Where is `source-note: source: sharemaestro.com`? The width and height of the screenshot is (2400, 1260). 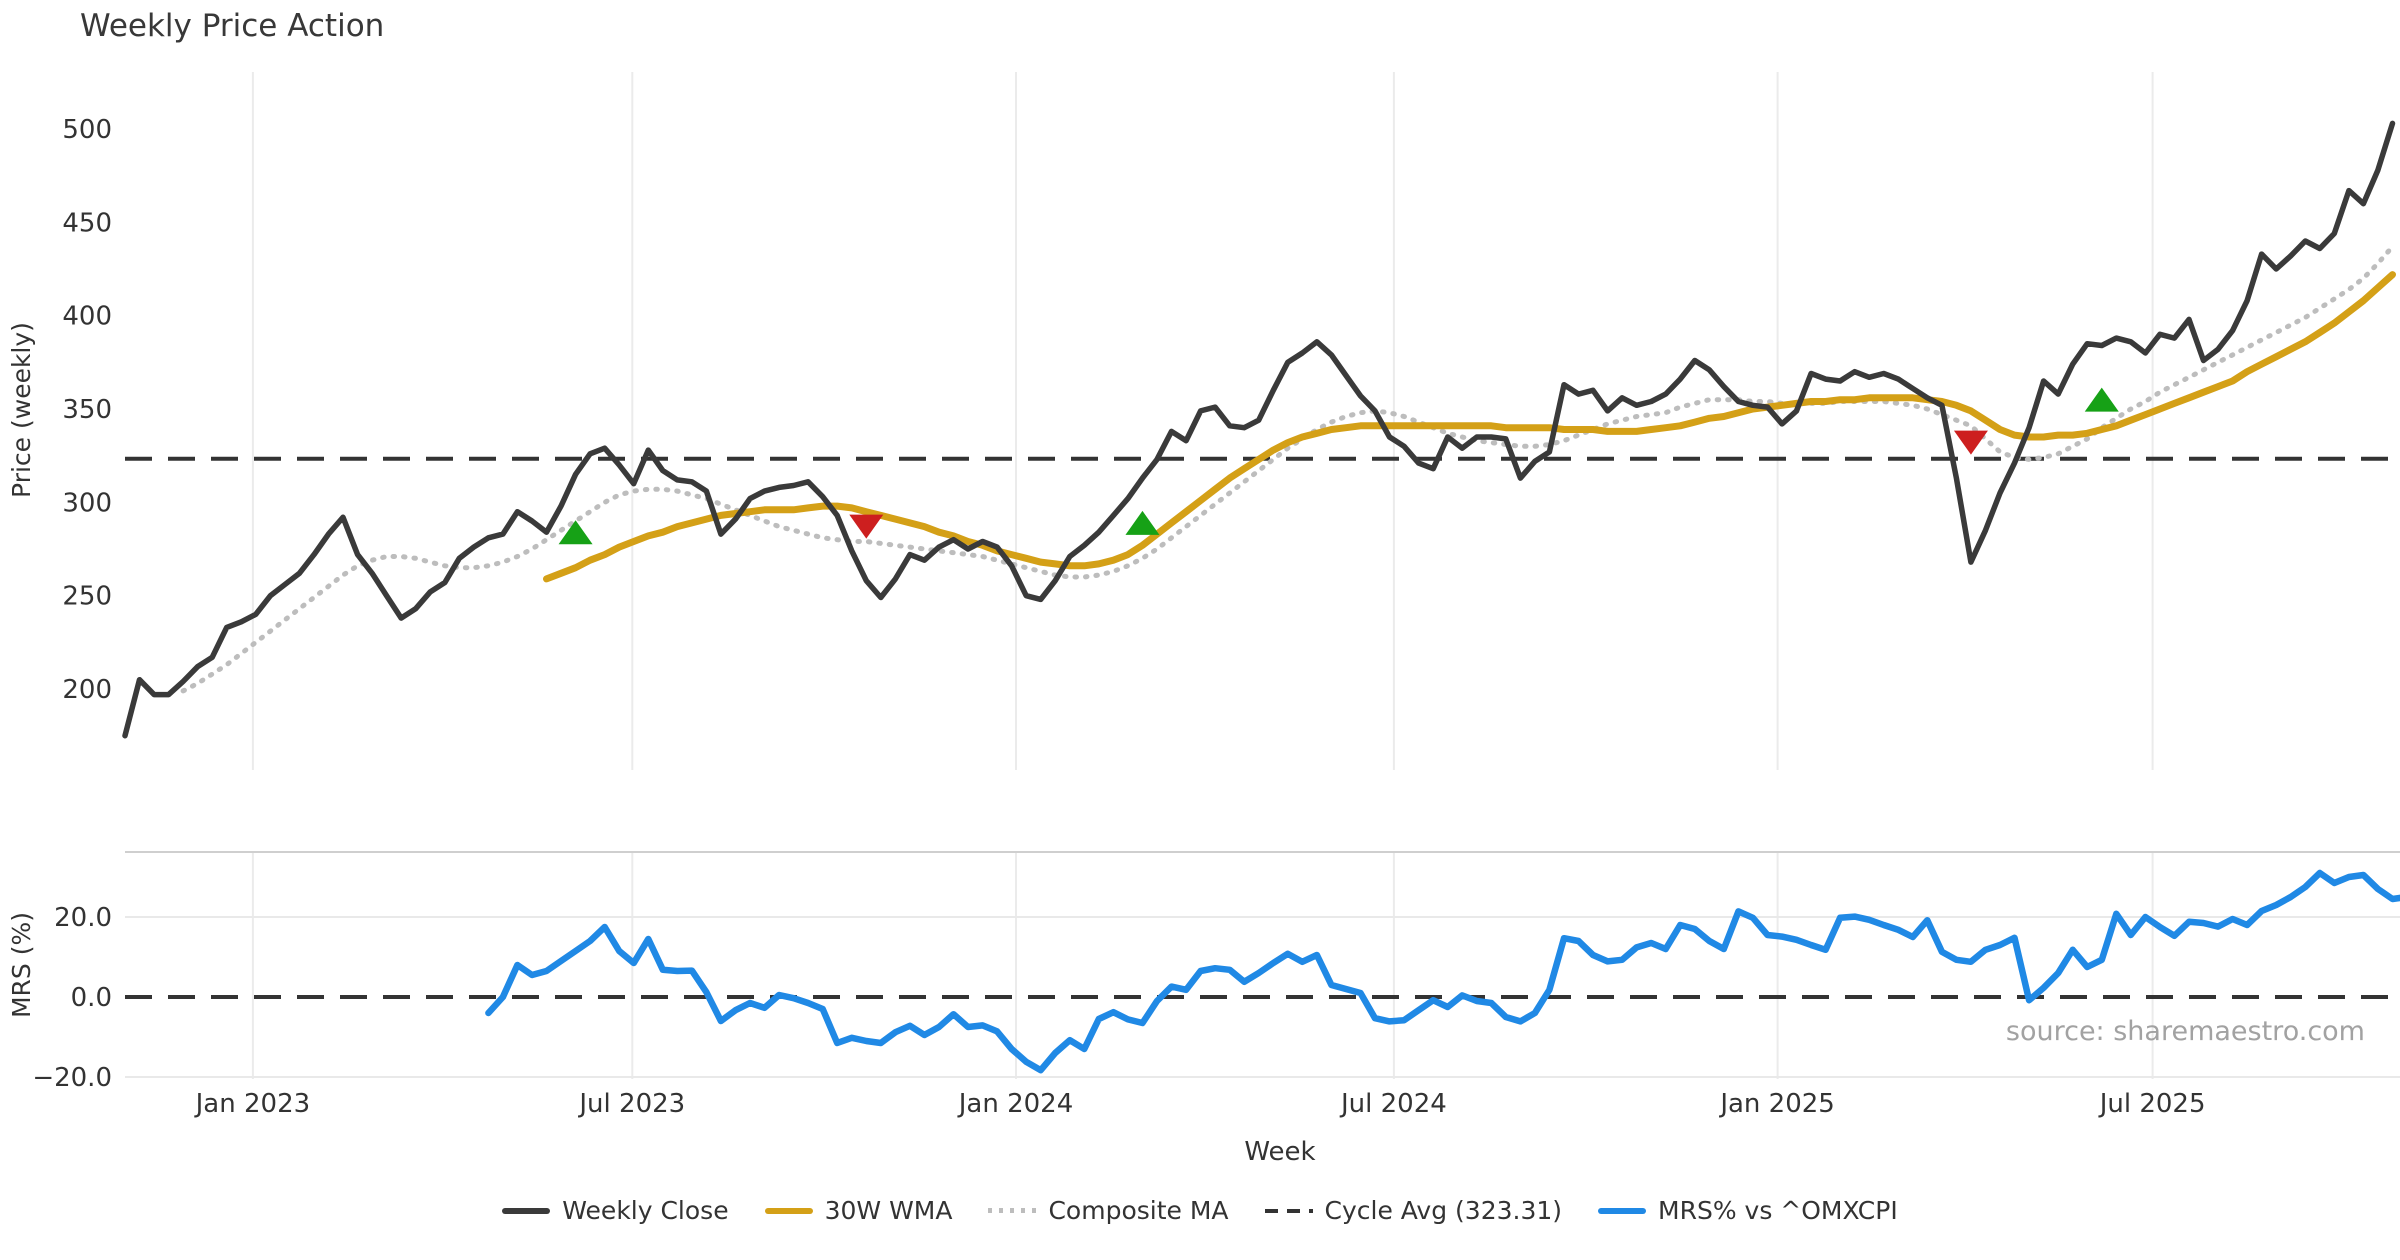
source-note: source: sharemaestro.com is located at coordinates (2185, 1031).